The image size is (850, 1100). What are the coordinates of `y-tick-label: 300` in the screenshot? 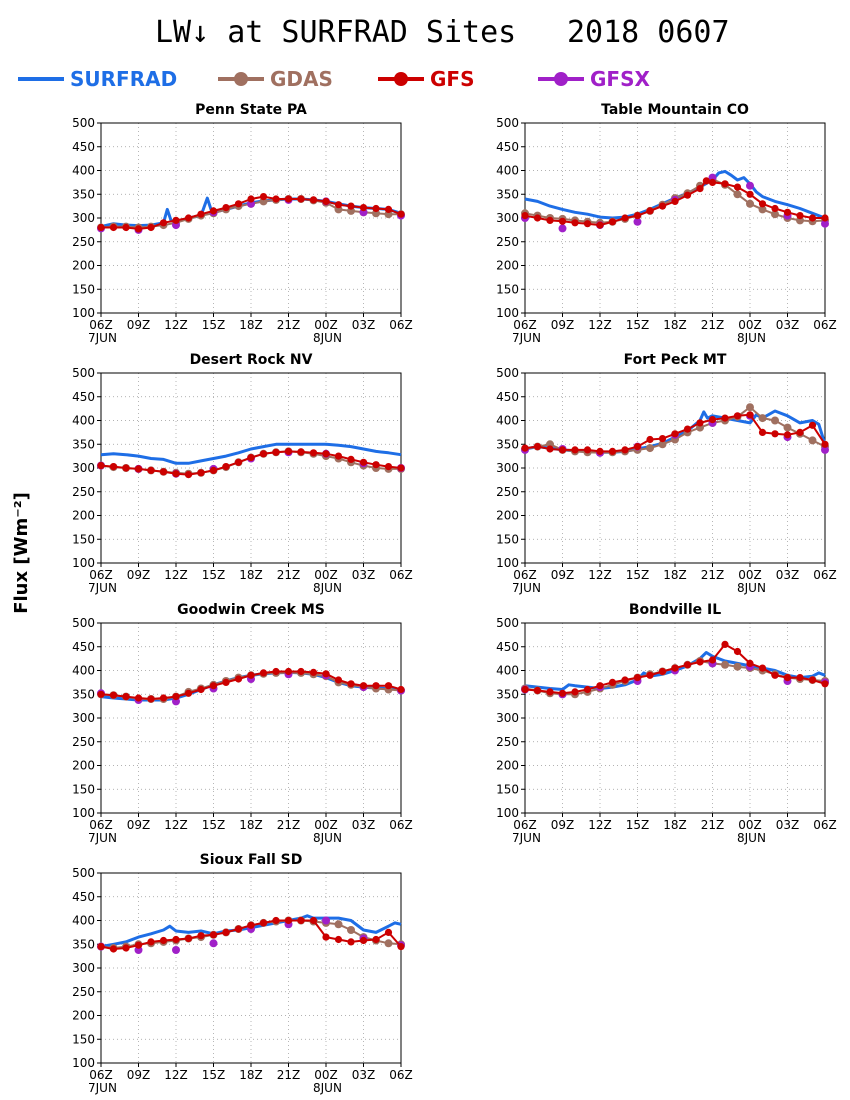 It's located at (83, 968).